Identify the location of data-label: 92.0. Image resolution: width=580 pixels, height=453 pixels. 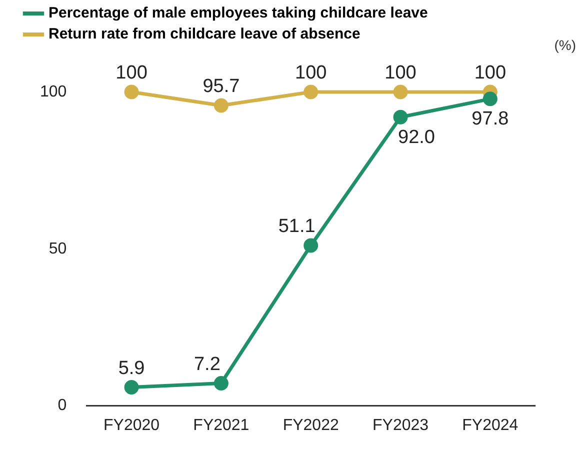
(416, 137).